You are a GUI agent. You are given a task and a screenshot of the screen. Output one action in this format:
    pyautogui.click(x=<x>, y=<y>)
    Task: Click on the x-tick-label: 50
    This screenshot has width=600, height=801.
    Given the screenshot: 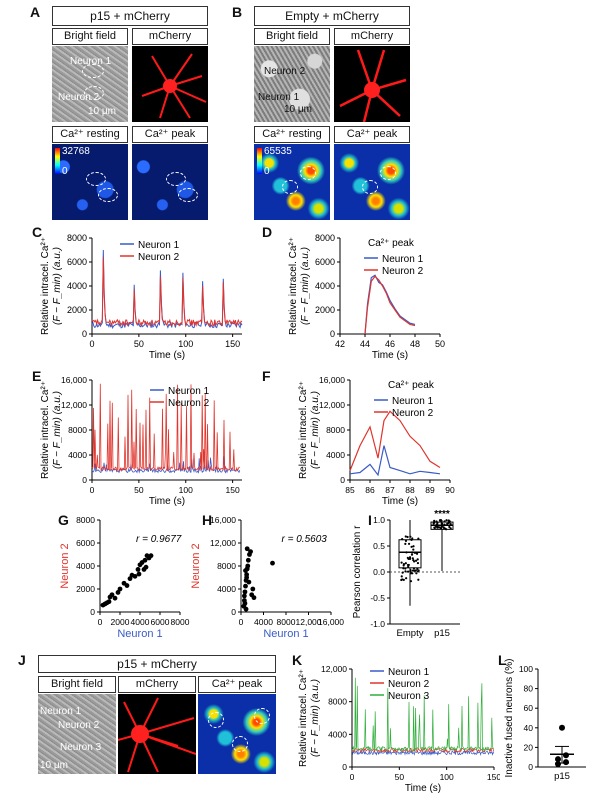 What is the action you would take?
    pyautogui.click(x=139, y=490)
    